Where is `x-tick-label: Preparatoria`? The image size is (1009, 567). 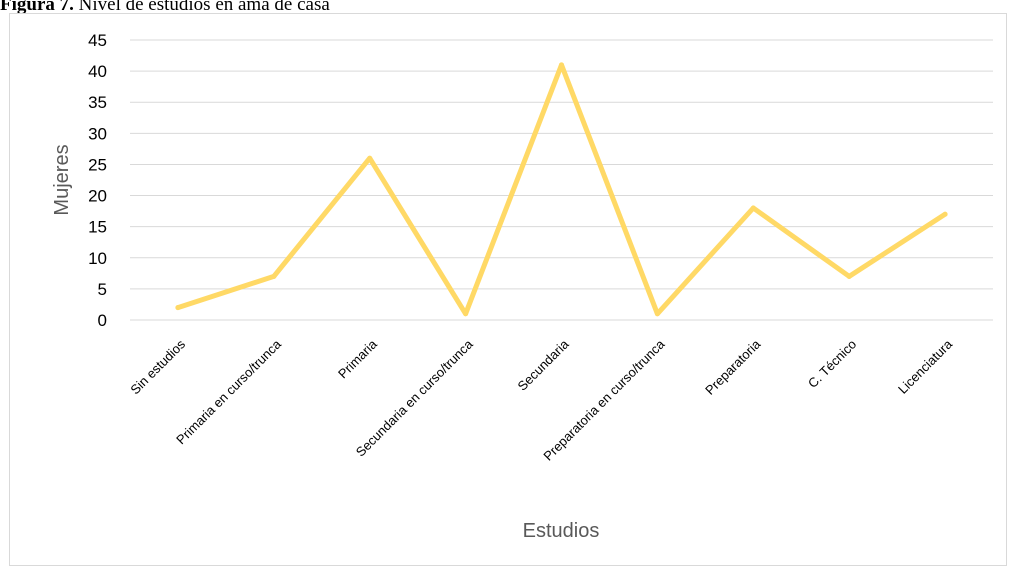 x-tick-label: Preparatoria is located at coordinates (733, 367).